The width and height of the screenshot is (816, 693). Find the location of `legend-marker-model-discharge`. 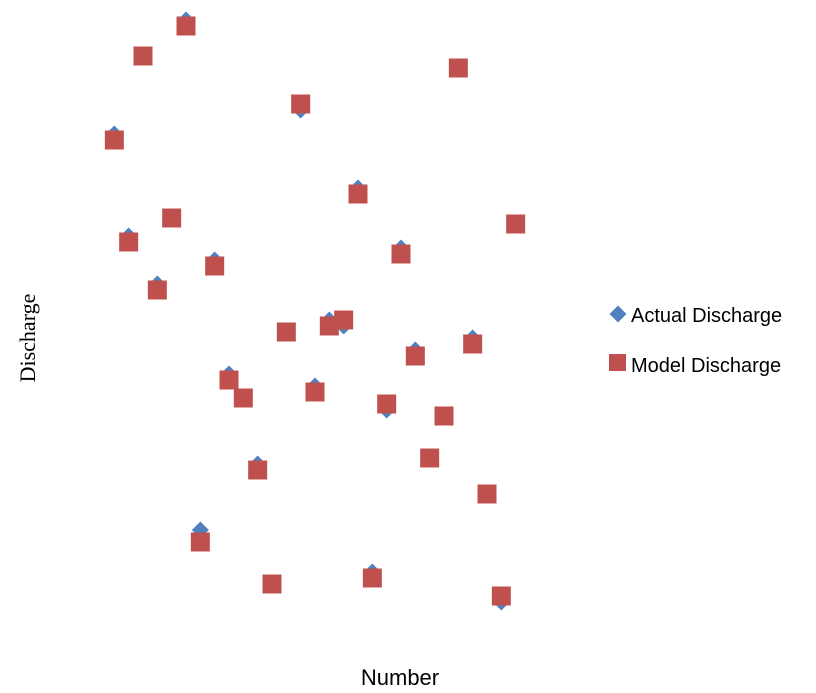

legend-marker-model-discharge is located at coordinates (617, 362).